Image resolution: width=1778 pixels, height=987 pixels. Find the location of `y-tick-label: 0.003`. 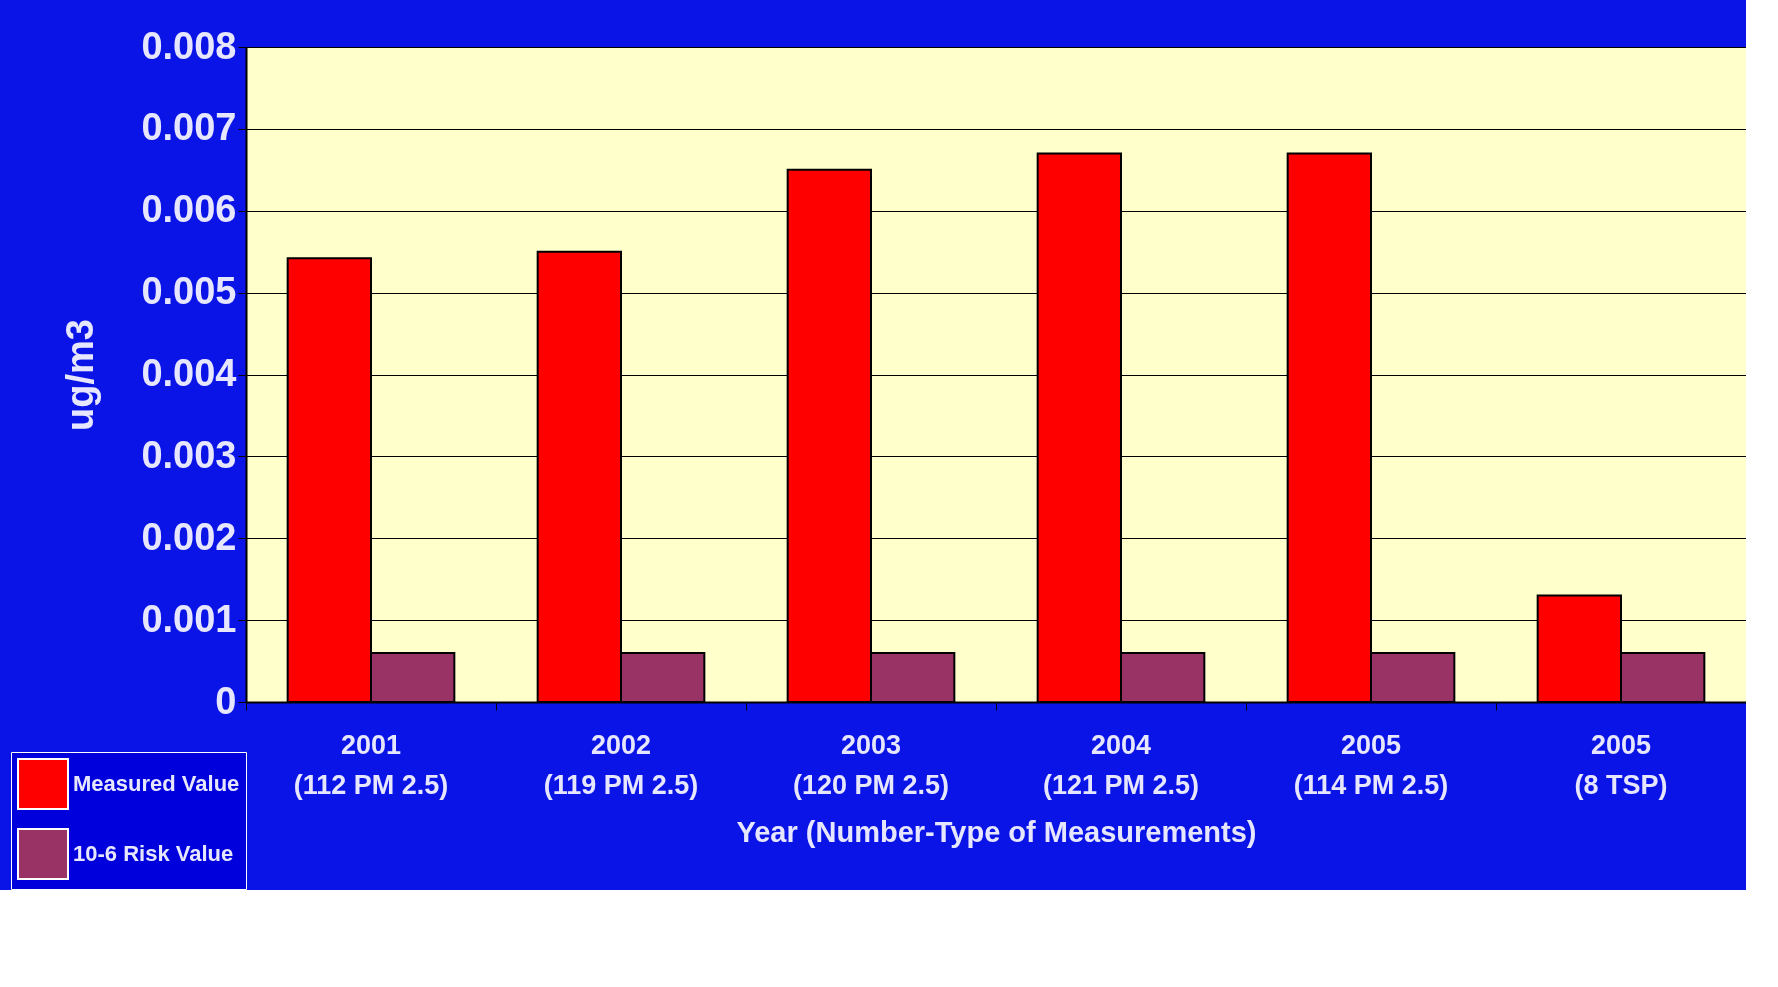

y-tick-label: 0.003 is located at coordinates (189, 454).